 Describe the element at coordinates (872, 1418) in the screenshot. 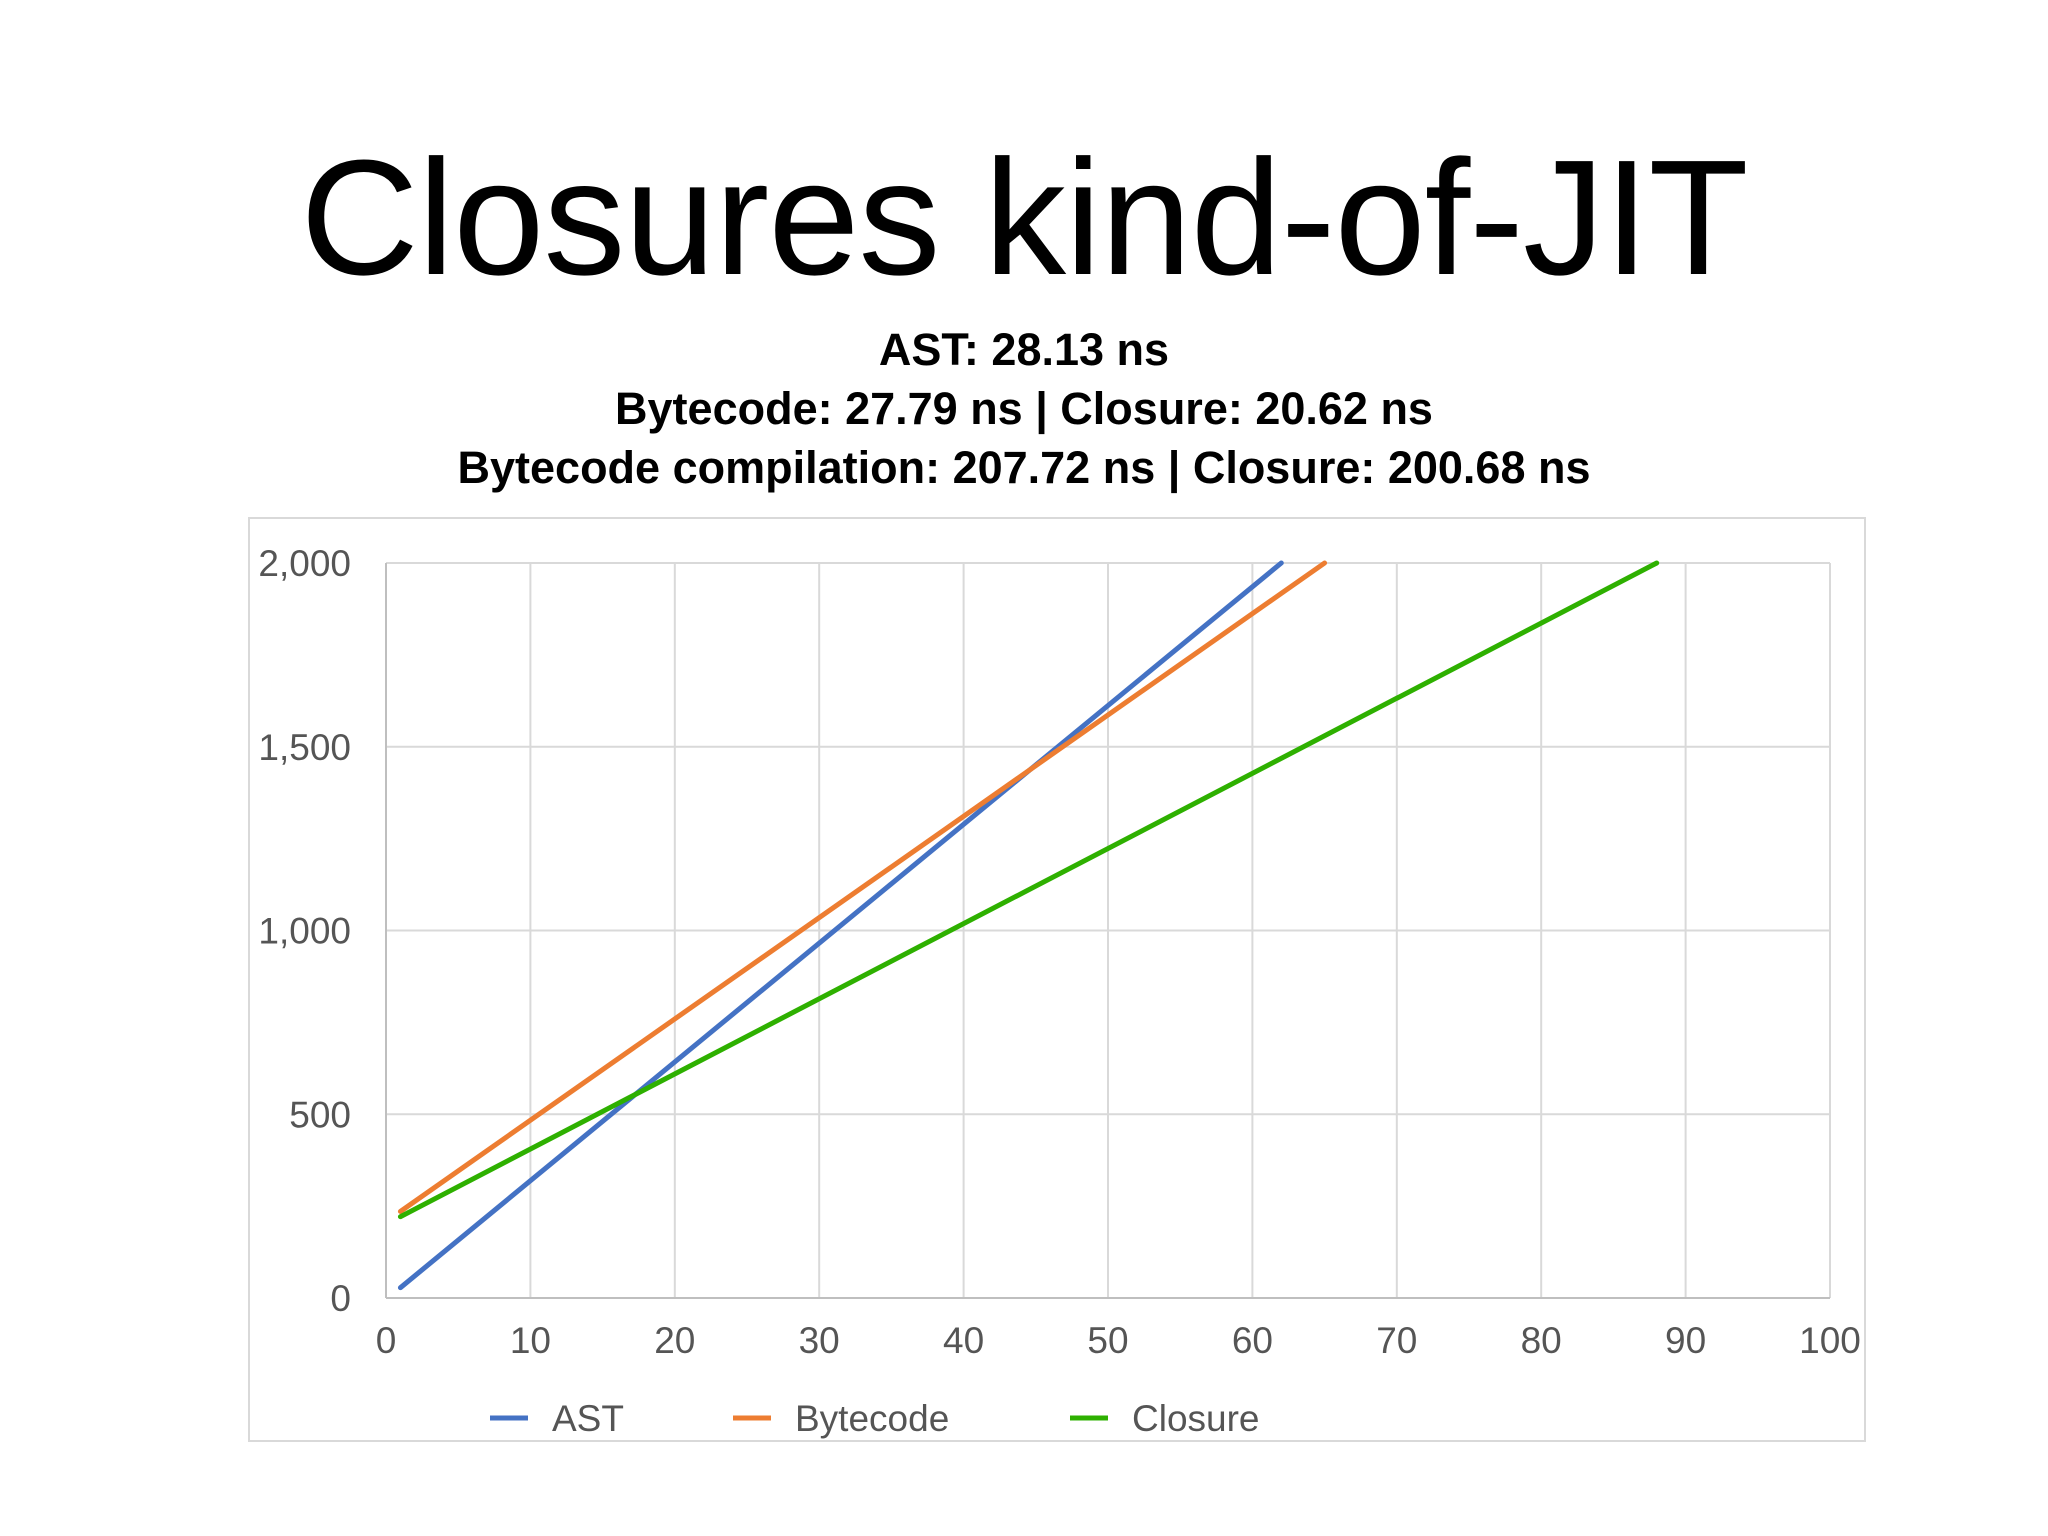

I see `legend-label-bytecode: Bytecode` at that location.